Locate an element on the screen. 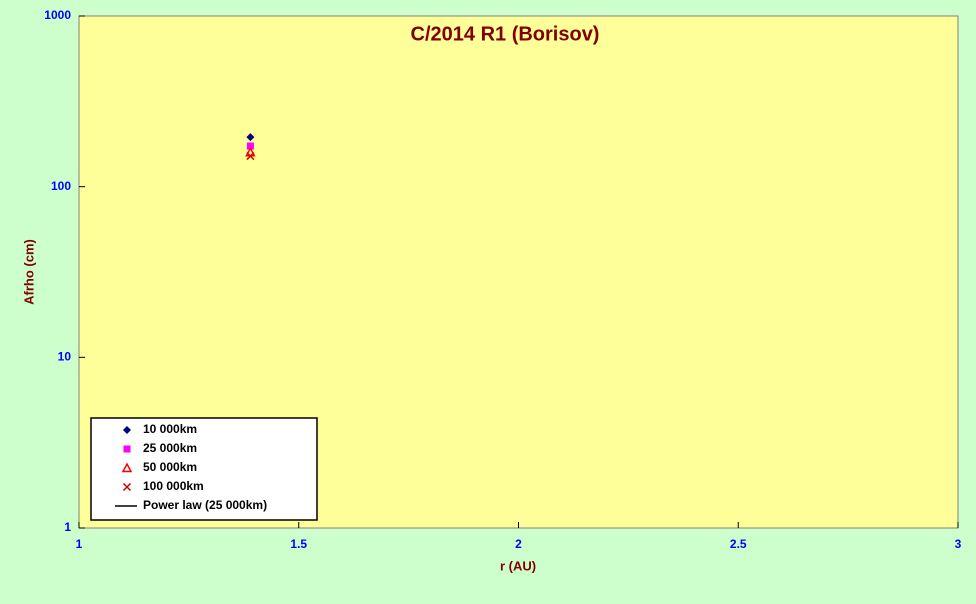 This screenshot has width=976, height=604. y-tick-label: 10 is located at coordinates (65, 357).